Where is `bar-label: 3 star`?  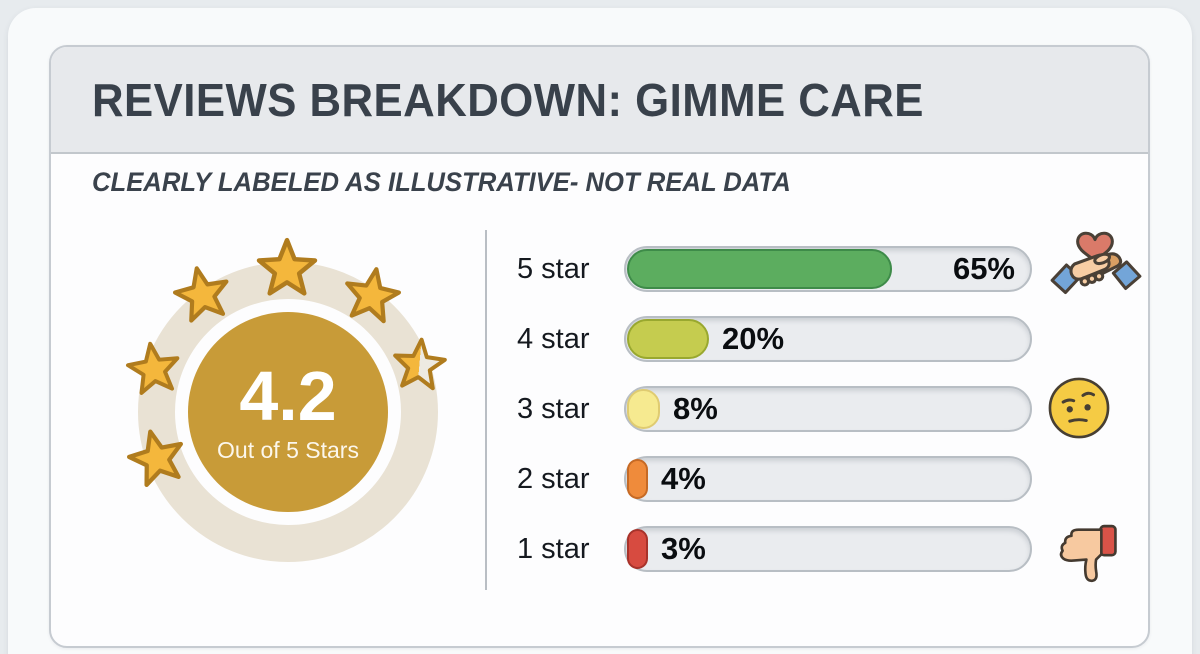 bar-label: 3 star is located at coordinates (553, 408).